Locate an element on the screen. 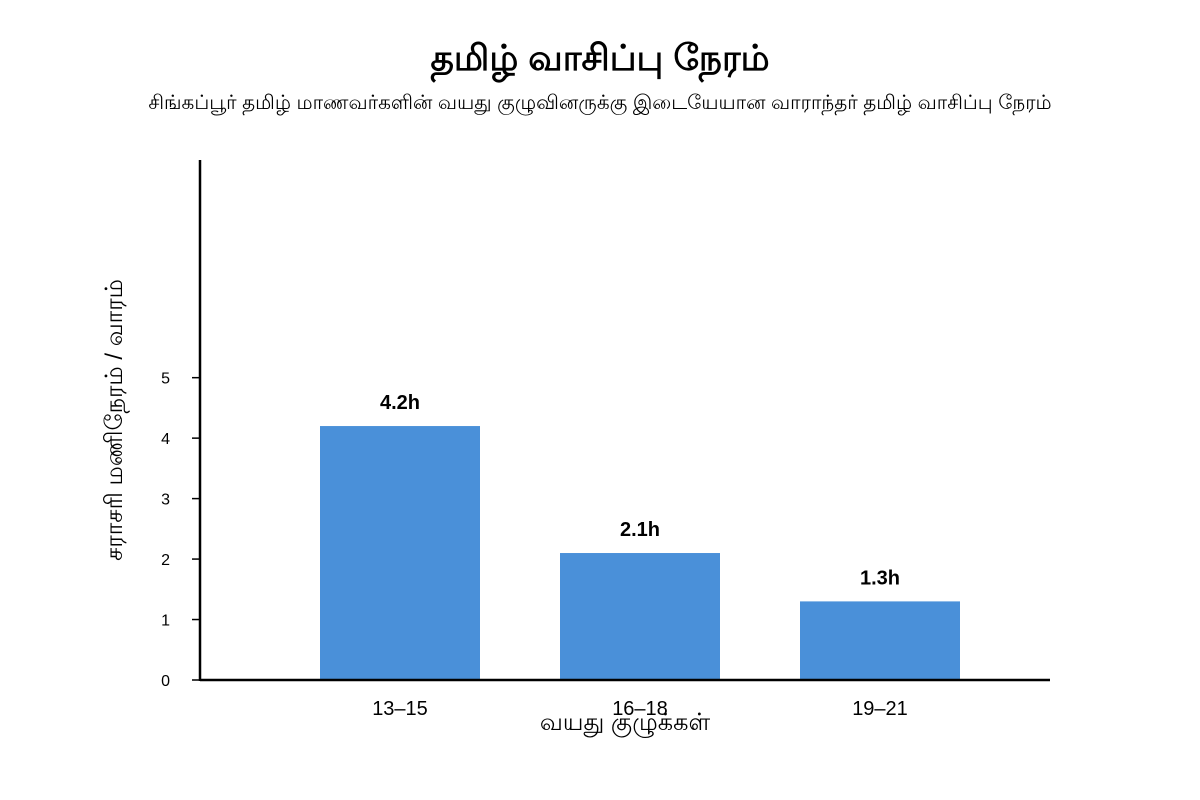  x-axis-ticks: 13–15 16–18 19–21 is located at coordinates (640, 709).